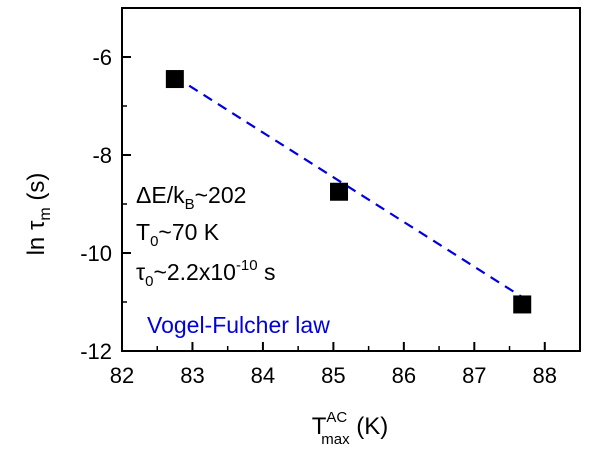  Describe the element at coordinates (474, 375) in the screenshot. I see `x-tick-label: 87` at that location.